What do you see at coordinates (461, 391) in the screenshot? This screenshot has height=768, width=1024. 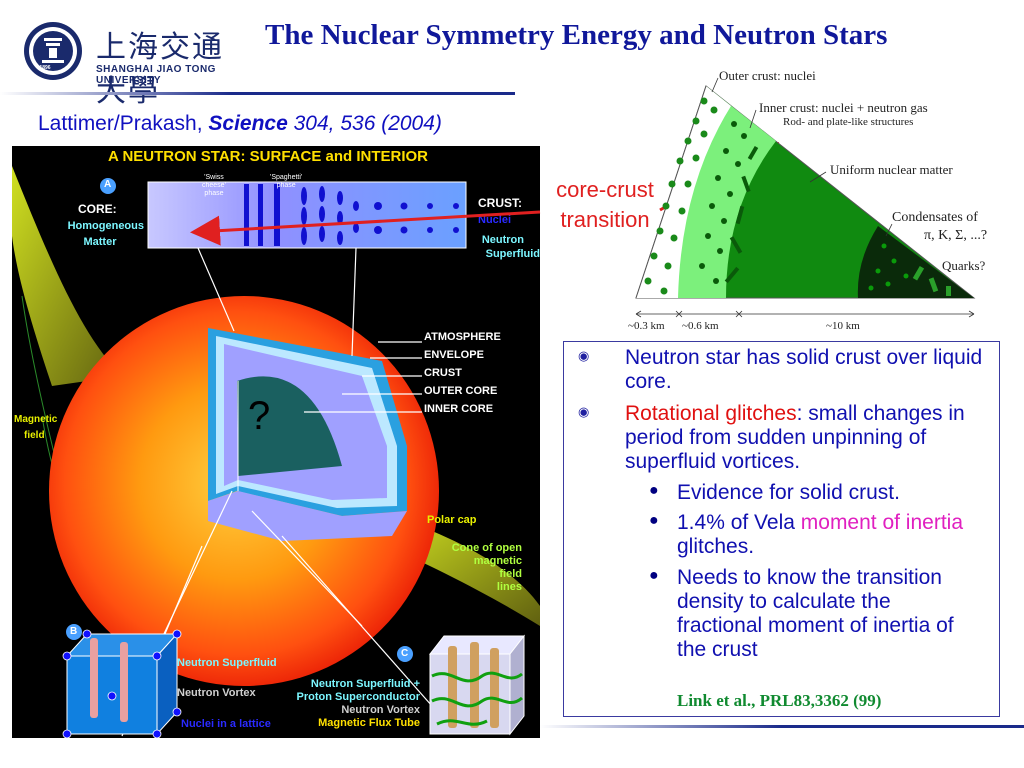 I see `label-outer-core: OUTER CORE` at bounding box center [461, 391].